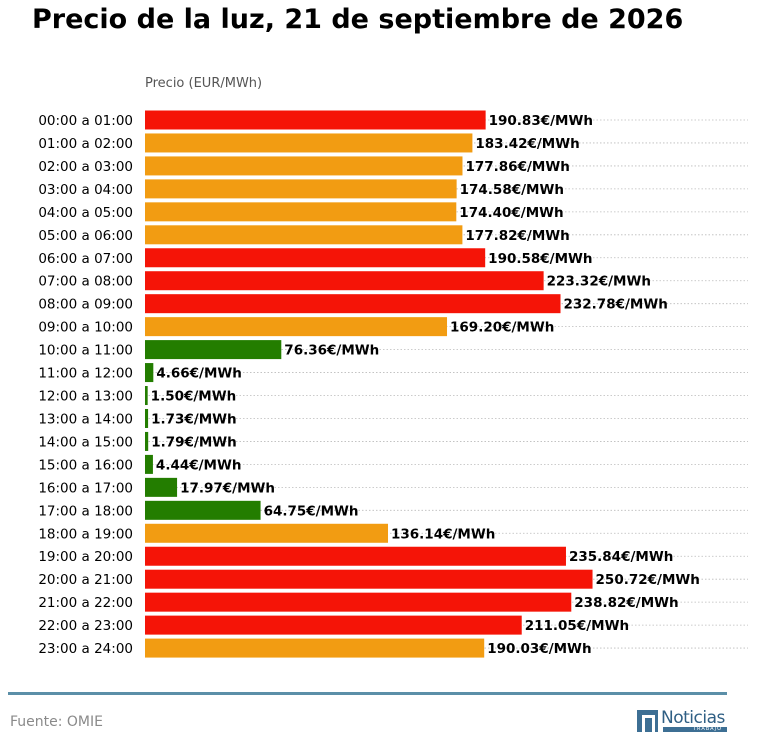  What do you see at coordinates (539, 649) in the screenshot?
I see `bar-value-label: 190.03€/MWh` at bounding box center [539, 649].